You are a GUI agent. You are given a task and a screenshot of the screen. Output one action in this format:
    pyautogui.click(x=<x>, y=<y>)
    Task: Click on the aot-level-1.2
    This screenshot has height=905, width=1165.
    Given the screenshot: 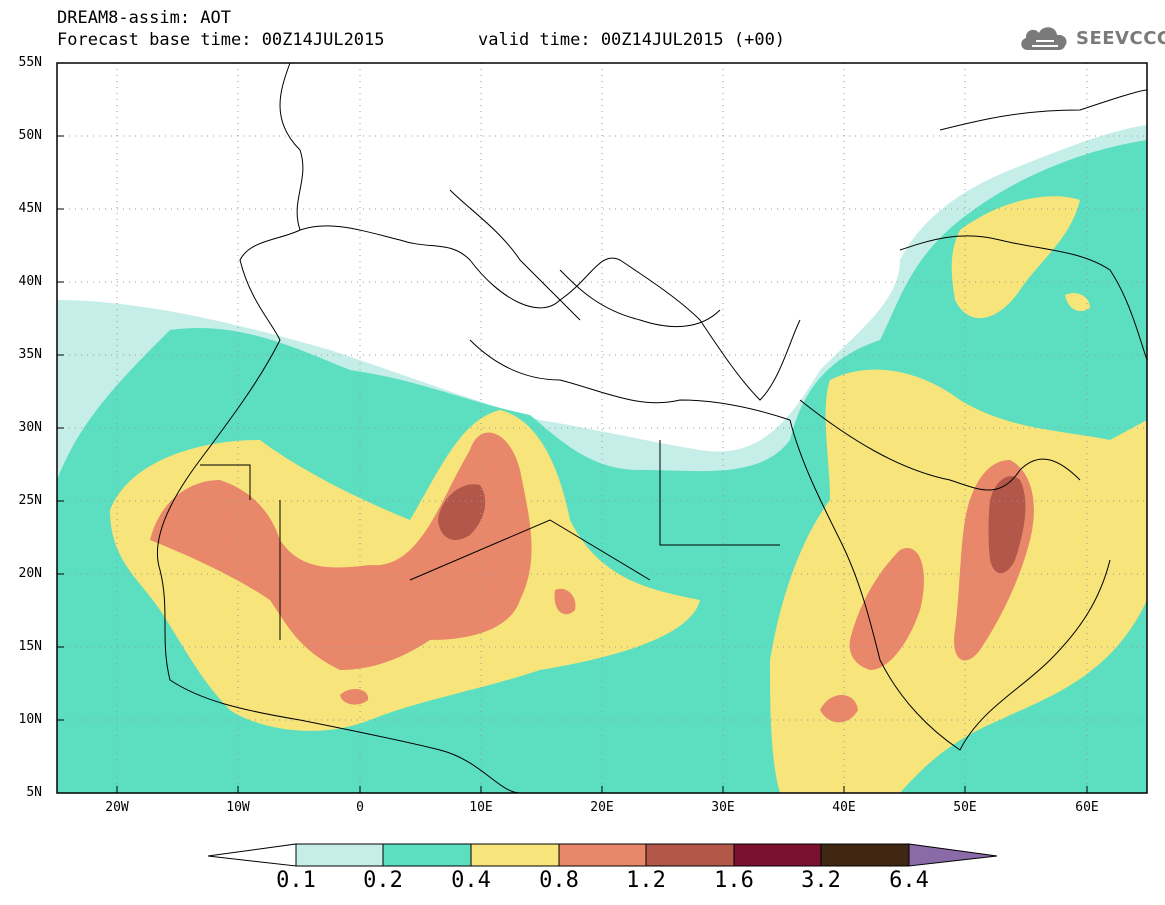 What is the action you would take?
    pyautogui.click(x=732, y=525)
    